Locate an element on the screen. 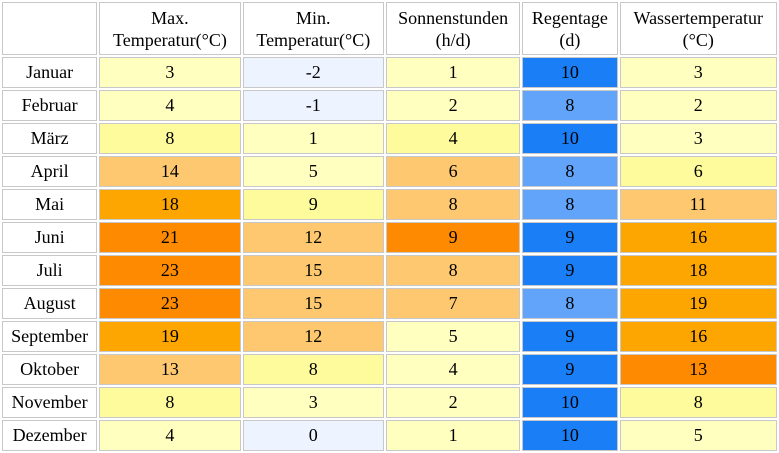 This screenshot has height=453, width=779. table-row: Dezember 4 0 1 10 5 is located at coordinates (389, 435).